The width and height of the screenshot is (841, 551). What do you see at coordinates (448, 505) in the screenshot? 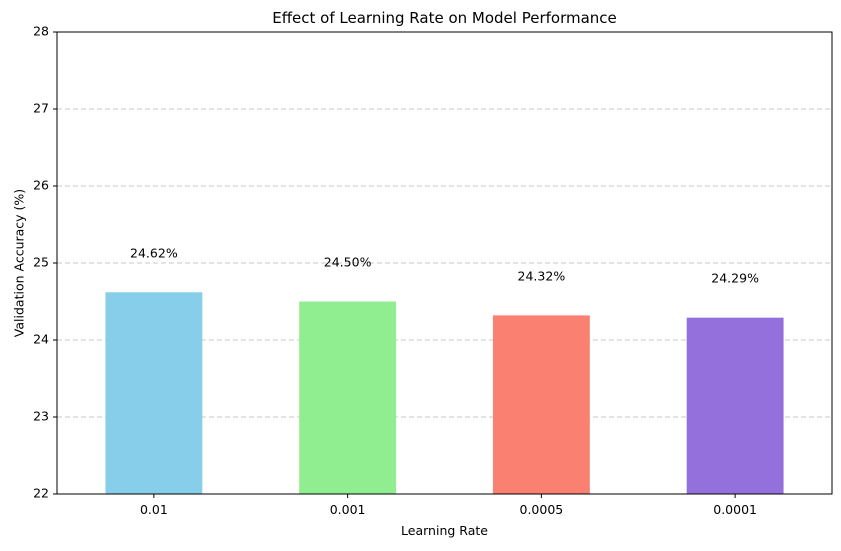
I see `x-axis-ticks: 0.01 0.001 0.0005 0.0001` at bounding box center [448, 505].